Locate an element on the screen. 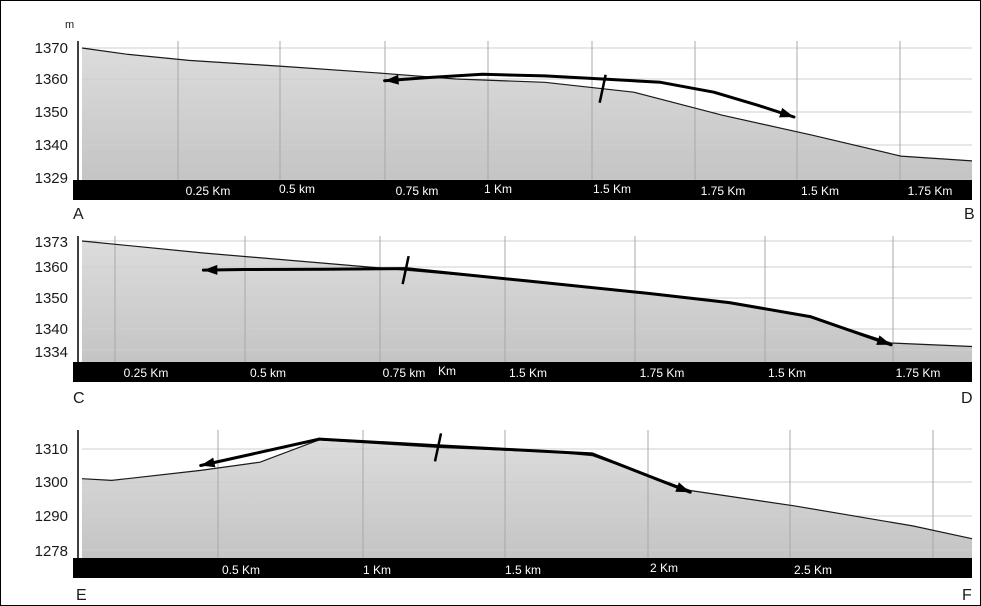 This screenshot has height=606, width=981. xtick-label: 2.5 Km is located at coordinates (813, 570).